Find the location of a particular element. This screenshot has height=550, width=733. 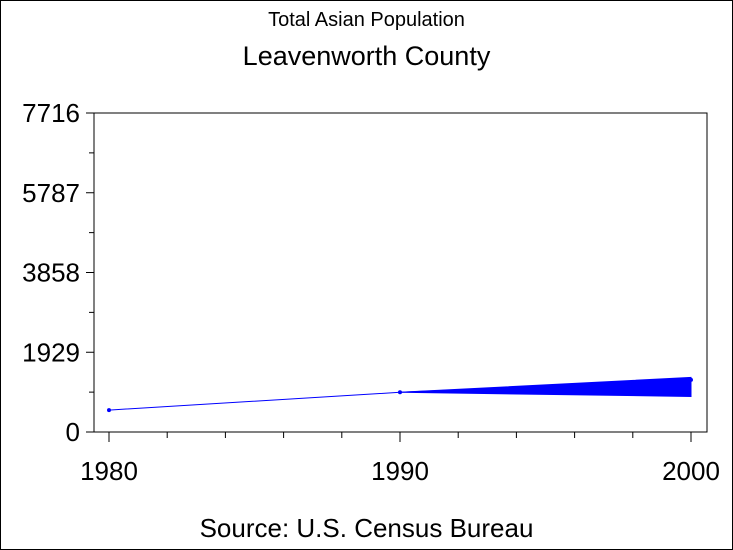

chart-subtitle: Total Asian Population is located at coordinates (366, 20).